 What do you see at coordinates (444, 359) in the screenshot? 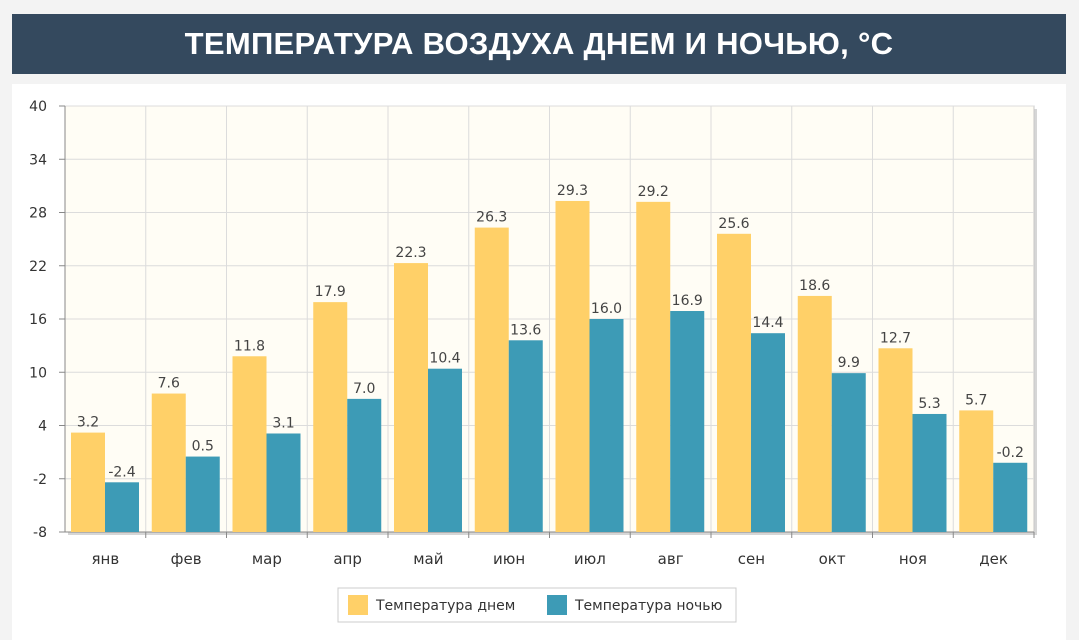
I see `data-label-night: 10.4` at bounding box center [444, 359].